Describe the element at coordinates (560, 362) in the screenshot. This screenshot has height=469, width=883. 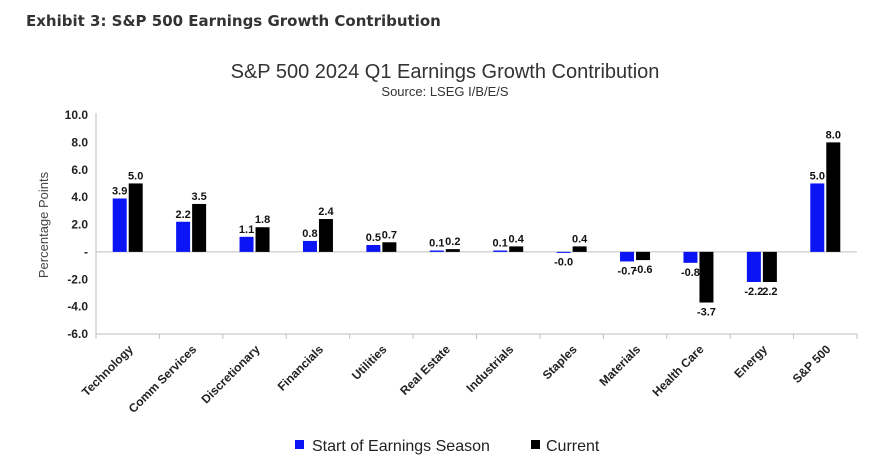
I see `x-tick-label: Staples` at that location.